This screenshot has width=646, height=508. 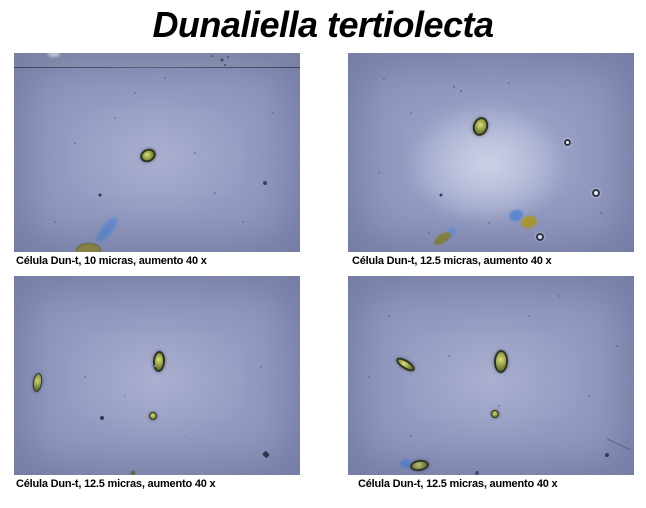 What do you see at coordinates (419, 465) in the screenshot?
I see `algae-cell-stained` at bounding box center [419, 465].